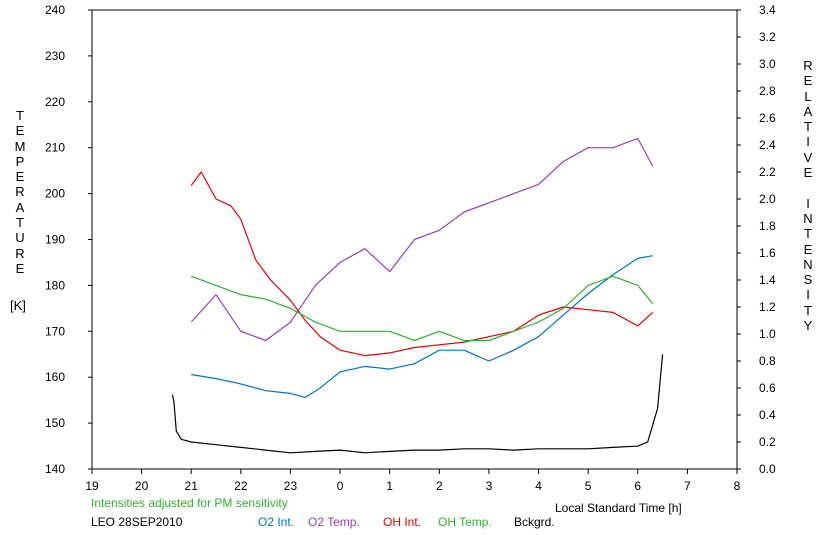 This screenshot has height=535, width=828. Describe the element at coordinates (767, 172) in the screenshot. I see `right-tick-label: 2.2` at that location.